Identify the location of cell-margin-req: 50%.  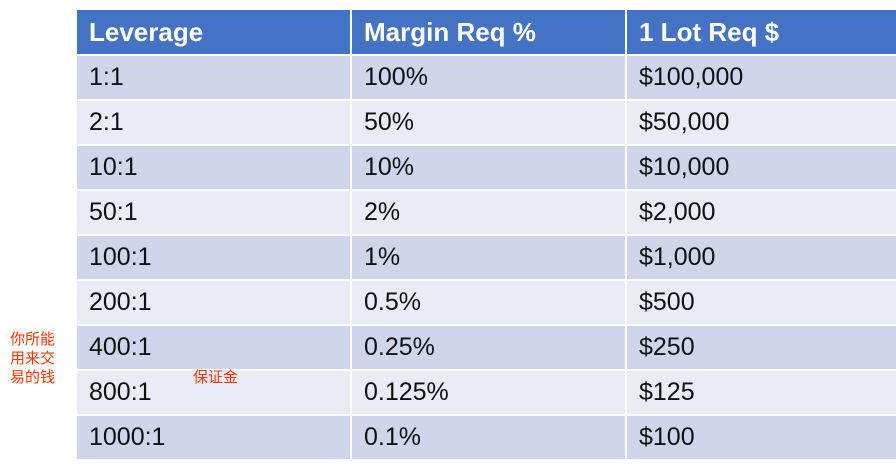
(488, 122).